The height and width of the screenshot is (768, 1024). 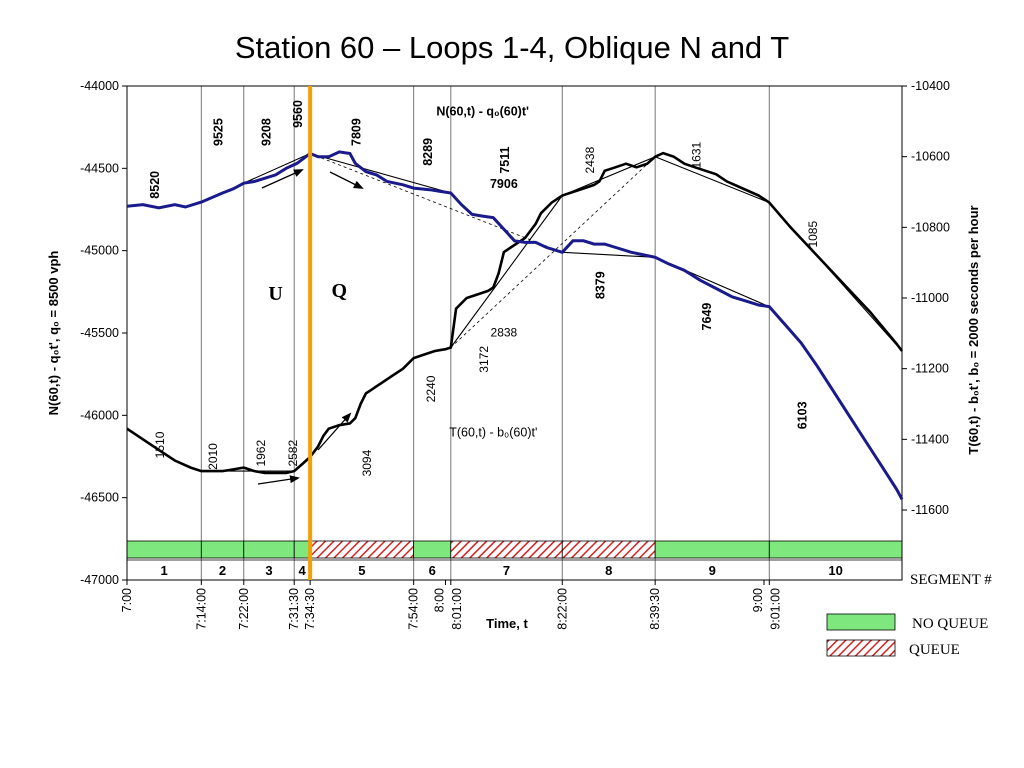 I want to click on travel-rate-label: 2010, so click(x=213, y=456).